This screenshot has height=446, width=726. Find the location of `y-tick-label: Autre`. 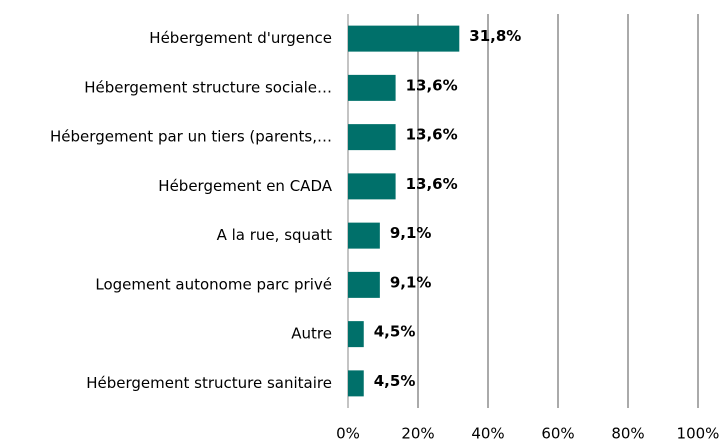

y-tick-label: Autre is located at coordinates (311, 334).